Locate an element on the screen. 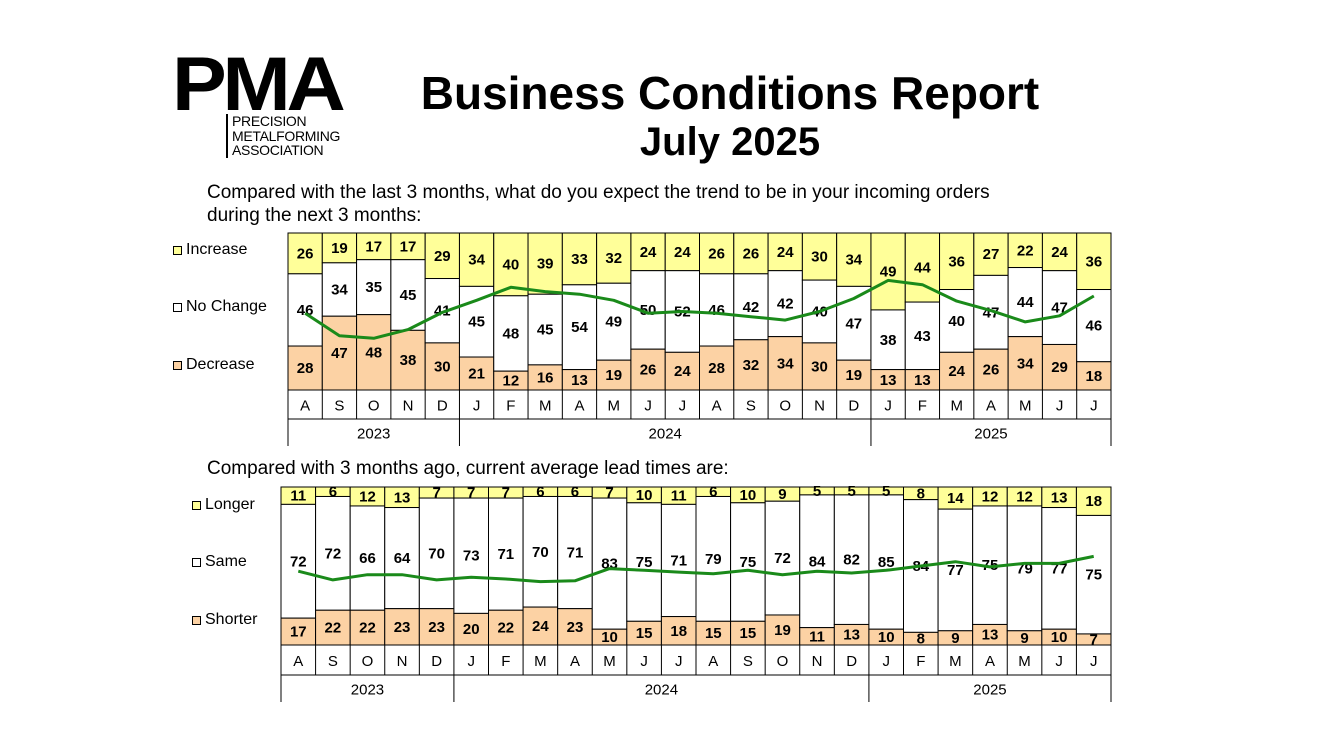 Image resolution: width=1329 pixels, height=748 pixels. orders-label-bottom: 32 is located at coordinates (751, 365).